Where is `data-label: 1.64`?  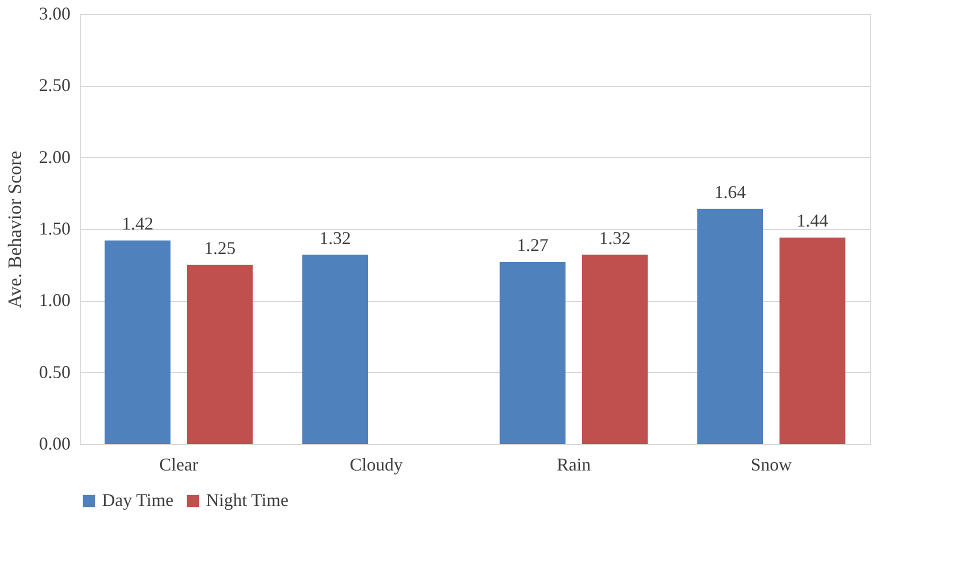 data-label: 1.64 is located at coordinates (730, 192).